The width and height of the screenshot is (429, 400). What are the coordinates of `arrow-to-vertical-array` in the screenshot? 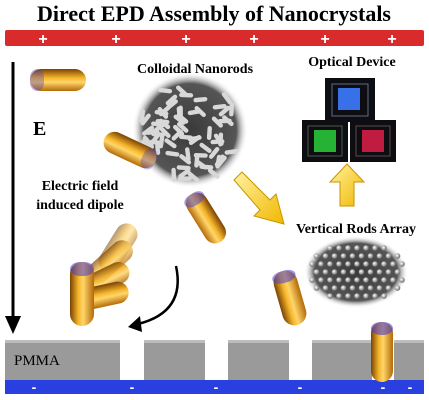 It's located at (259, 198).